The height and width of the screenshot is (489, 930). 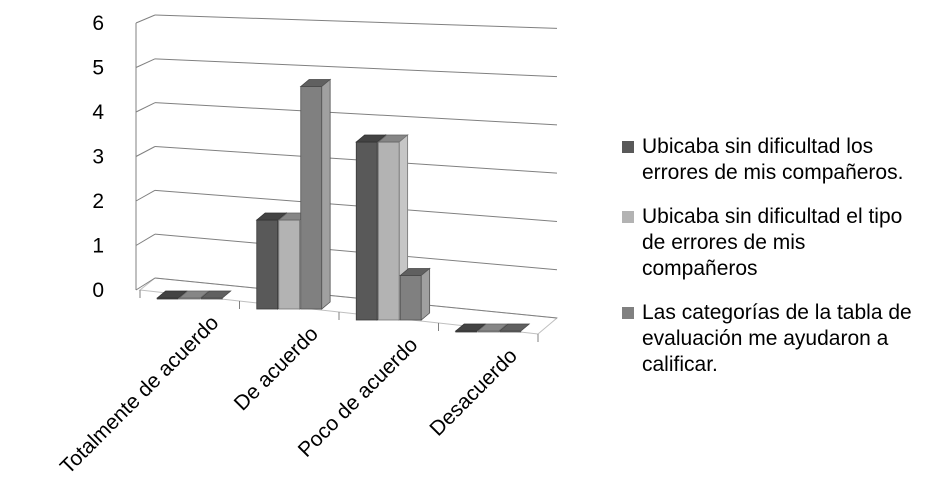 I want to click on y-tick-label: 2, so click(x=98, y=201).